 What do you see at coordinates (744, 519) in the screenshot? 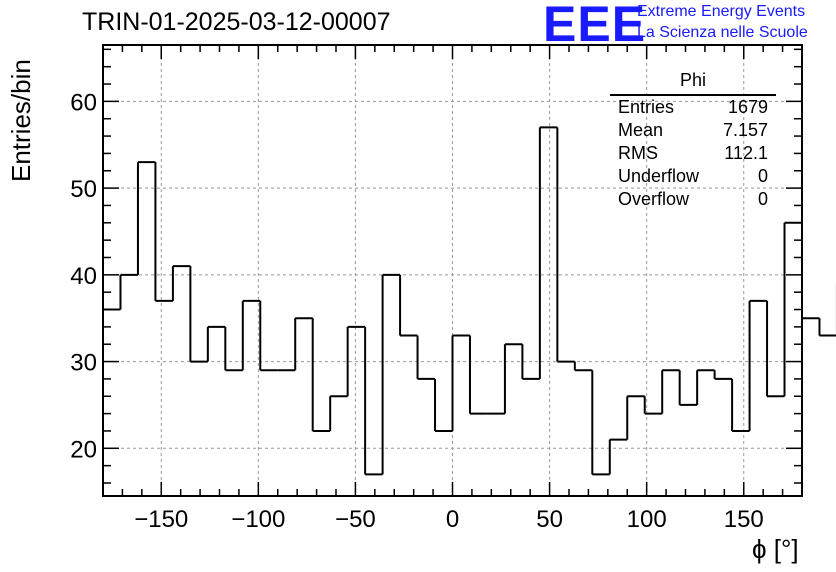
I see `x-tick-label: 150` at bounding box center [744, 519].